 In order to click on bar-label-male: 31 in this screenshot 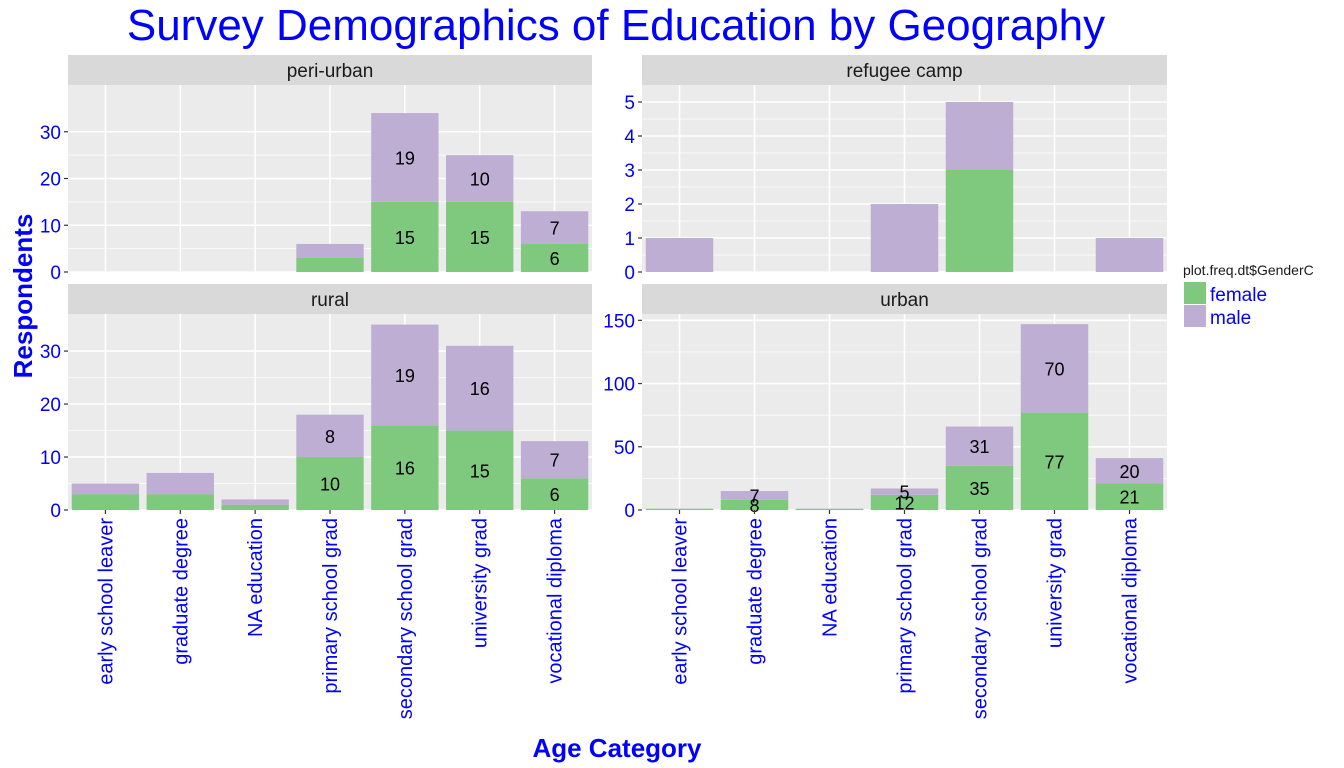, I will do `click(979, 447)`.